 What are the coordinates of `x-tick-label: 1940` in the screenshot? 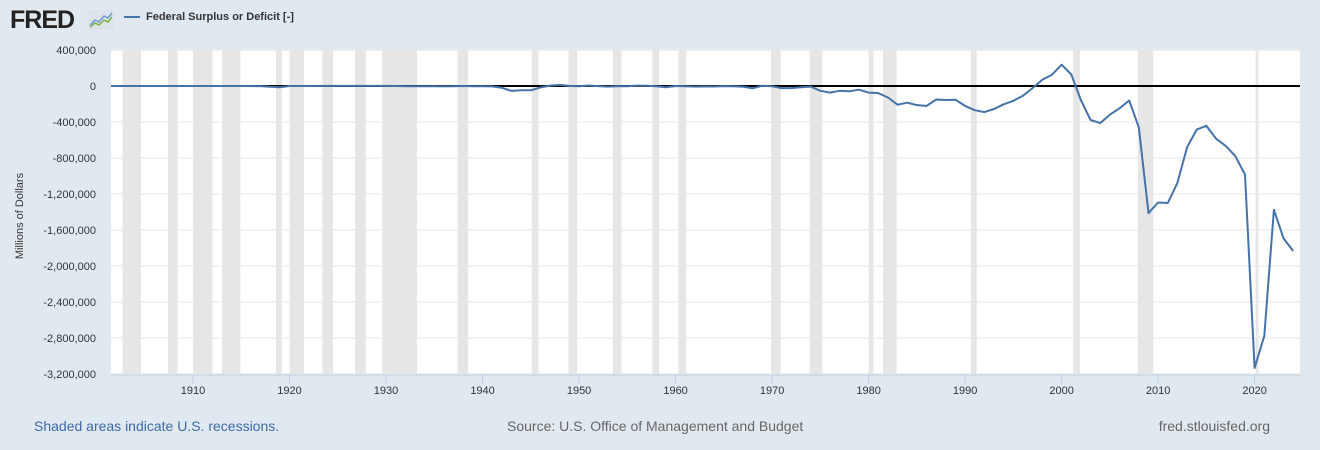 It's located at (482, 391).